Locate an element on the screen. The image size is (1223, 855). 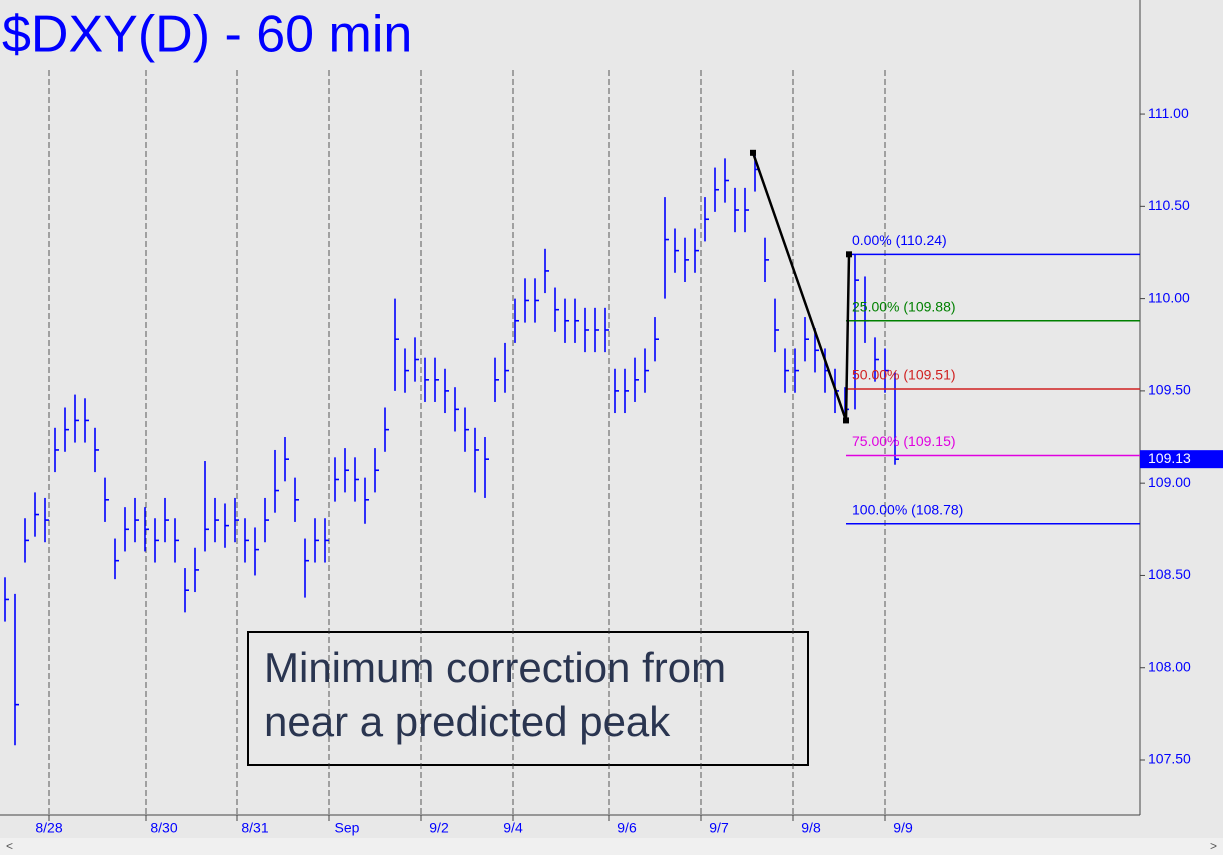
x-tick-label: 9/8 is located at coordinates (811, 828).